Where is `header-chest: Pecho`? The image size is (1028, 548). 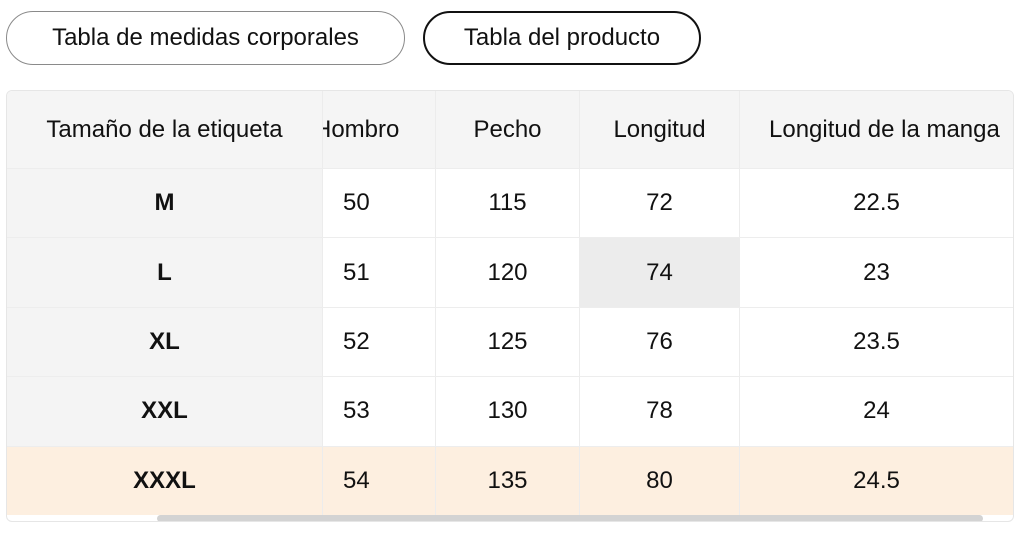 header-chest: Pecho is located at coordinates (508, 129).